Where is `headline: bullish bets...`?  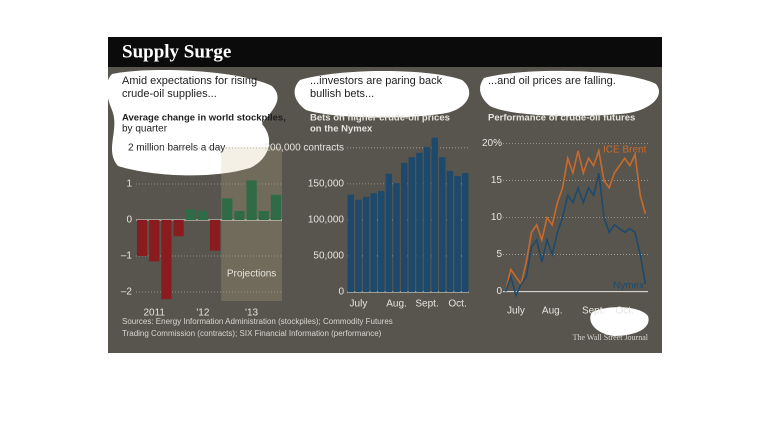
headline: bullish bets... is located at coordinates (342, 94).